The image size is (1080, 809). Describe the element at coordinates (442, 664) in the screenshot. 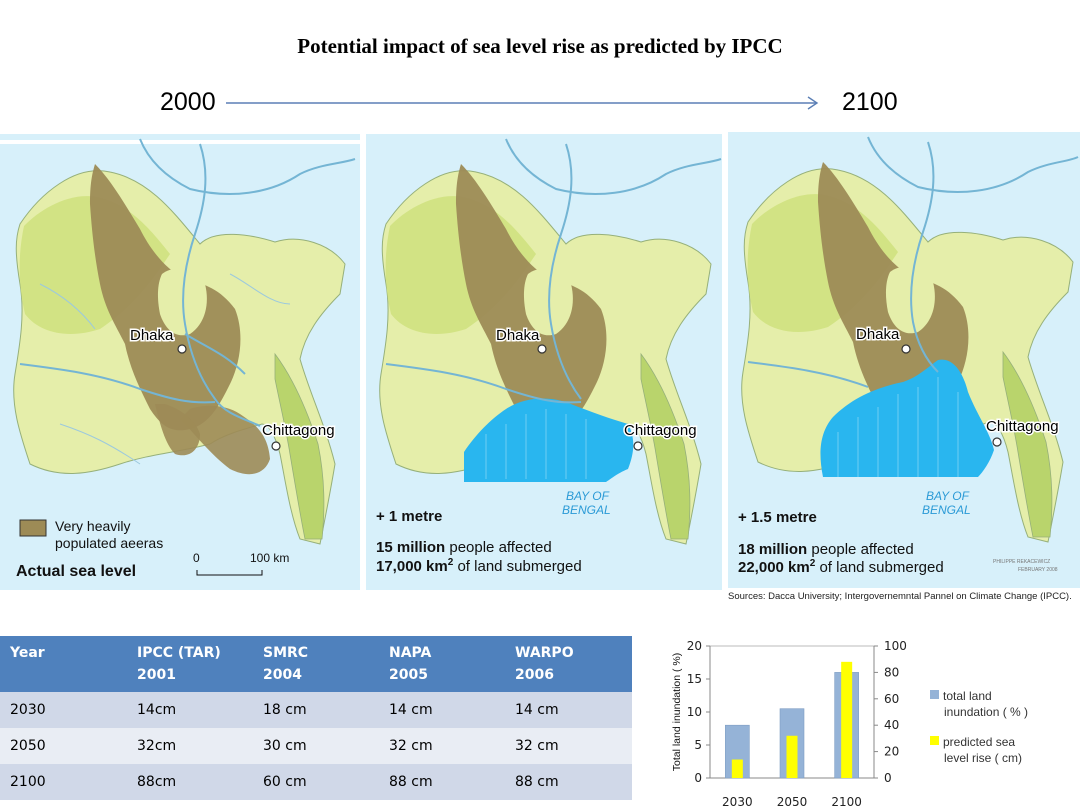

I see `table-header-cell: NAPA 2005` at that location.